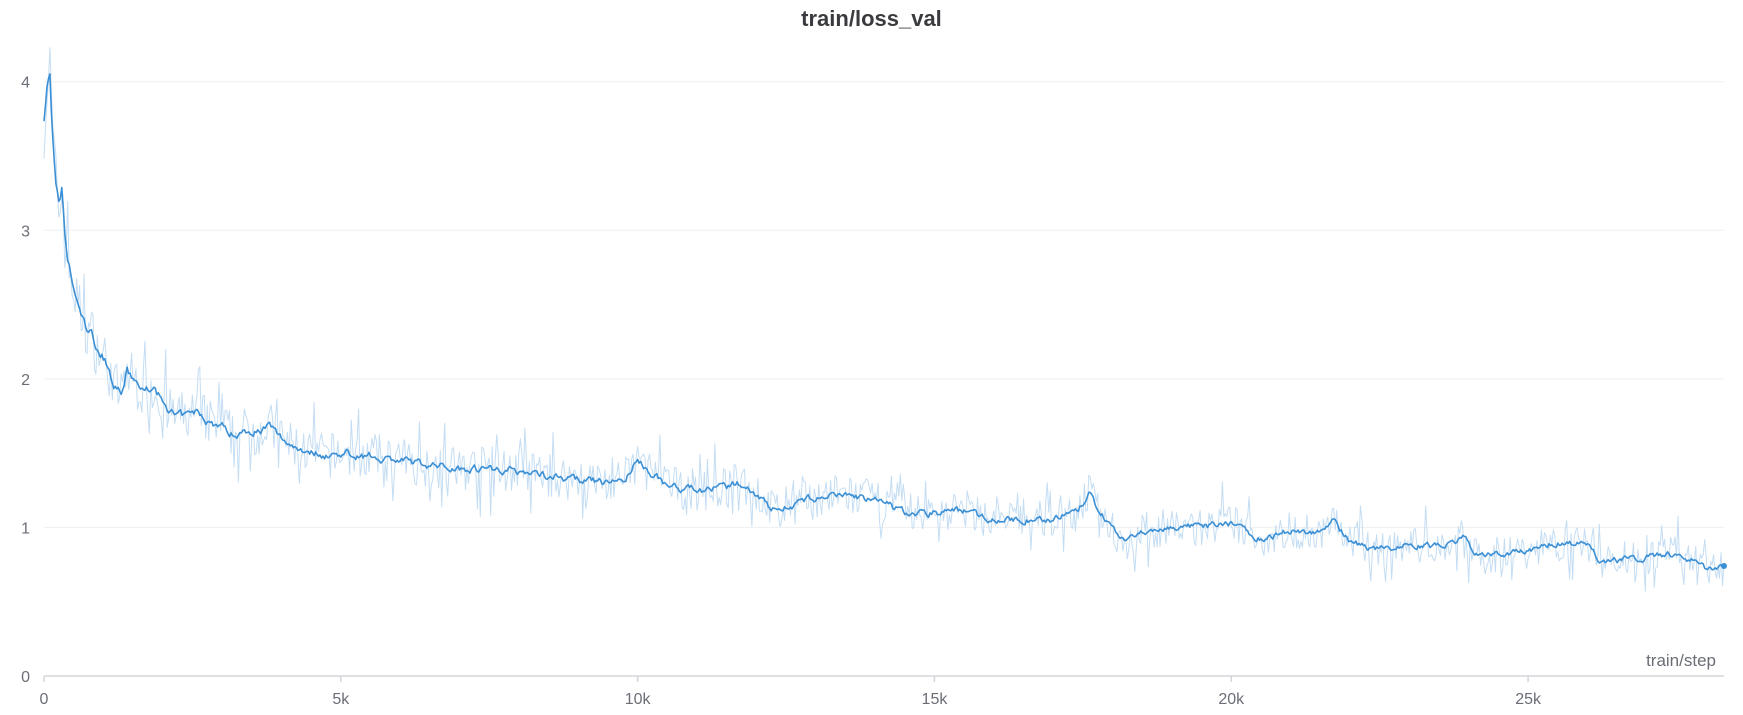  What do you see at coordinates (44, 699) in the screenshot?
I see `x-tick-label: 0` at bounding box center [44, 699].